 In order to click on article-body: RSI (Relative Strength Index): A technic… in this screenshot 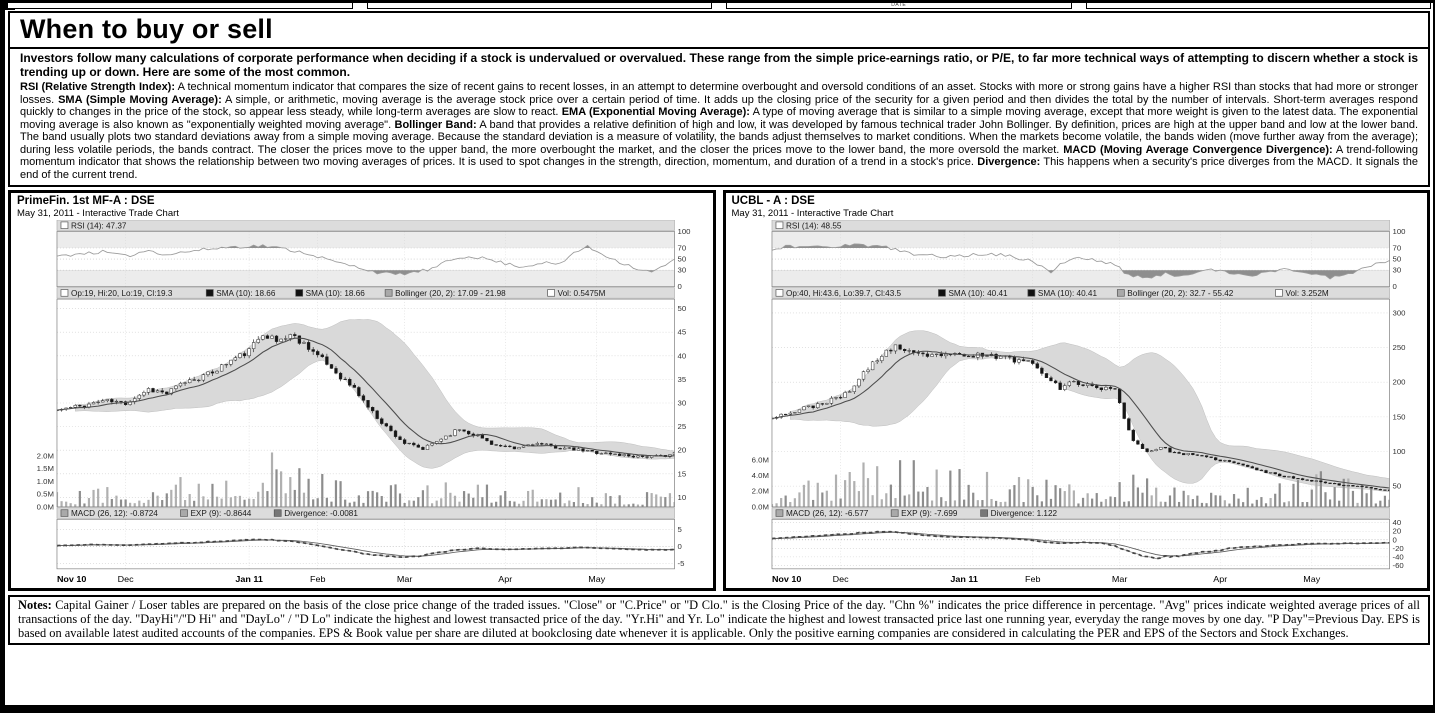, I will do `click(719, 131)`.